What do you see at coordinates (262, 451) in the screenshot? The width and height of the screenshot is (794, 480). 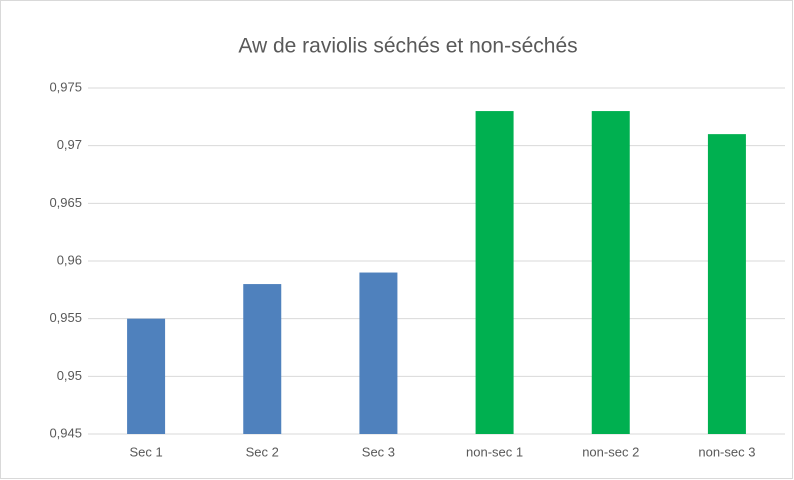 I see `x-tick-label: Sec 2` at bounding box center [262, 451].